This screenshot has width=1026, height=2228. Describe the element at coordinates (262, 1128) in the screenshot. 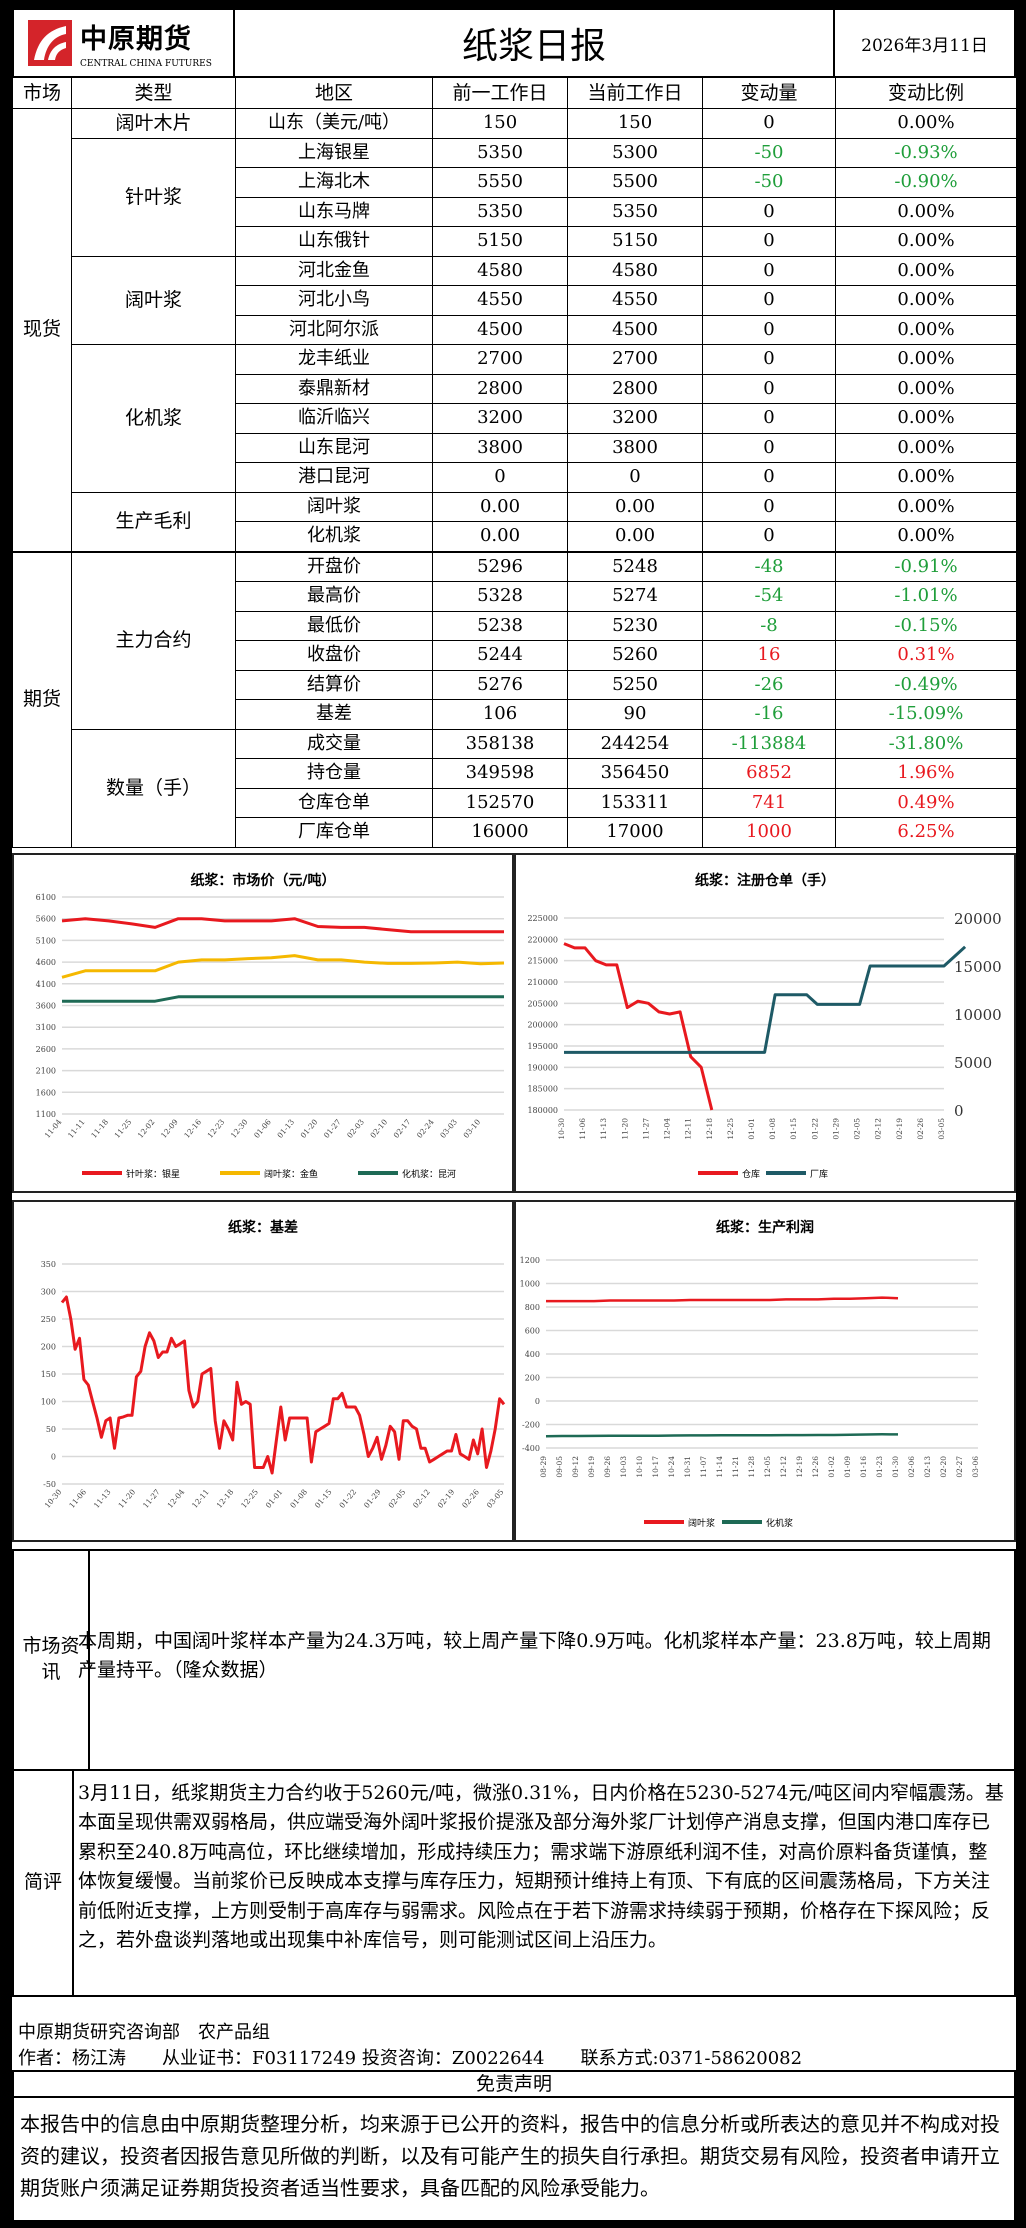

I see `x-tick-label: 01-06` at that location.